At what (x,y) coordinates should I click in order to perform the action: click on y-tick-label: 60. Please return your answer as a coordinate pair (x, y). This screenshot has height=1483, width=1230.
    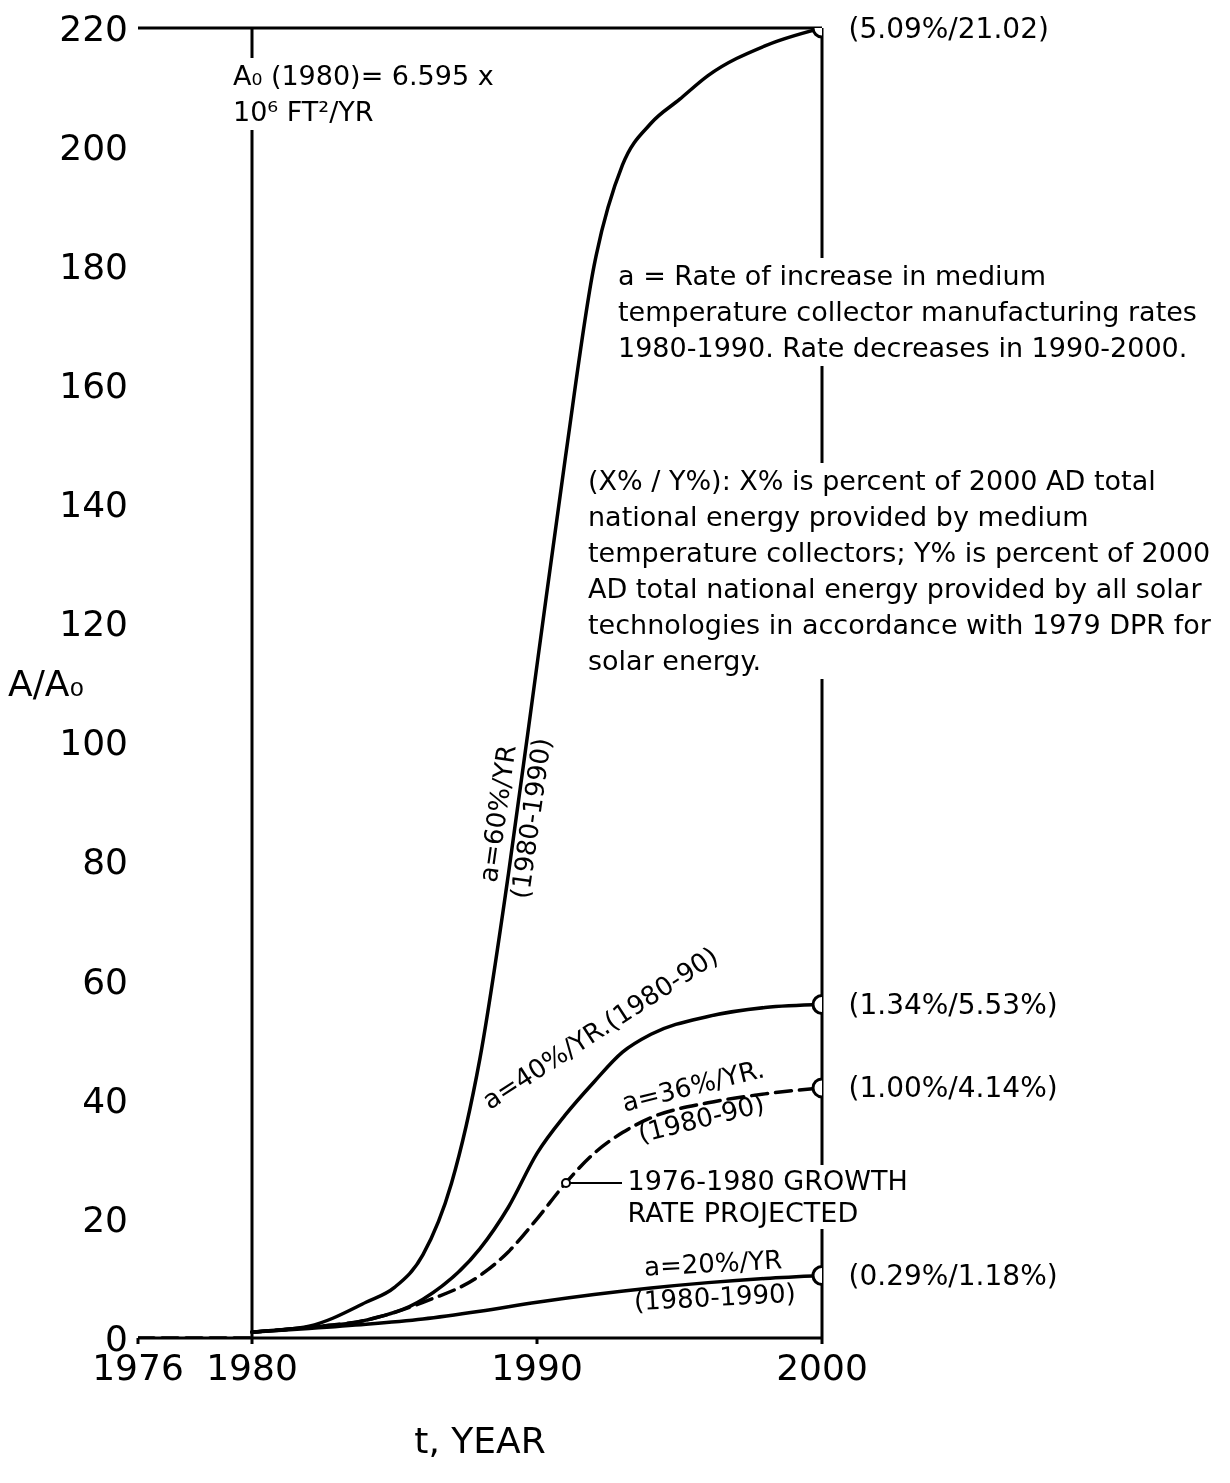
    Looking at the image, I should click on (105, 981).